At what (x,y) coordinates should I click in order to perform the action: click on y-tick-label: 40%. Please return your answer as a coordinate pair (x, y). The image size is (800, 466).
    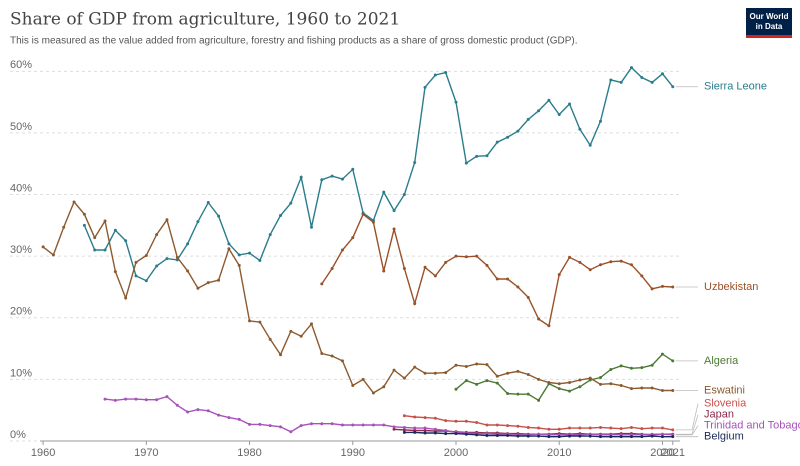
    Looking at the image, I should click on (21, 188).